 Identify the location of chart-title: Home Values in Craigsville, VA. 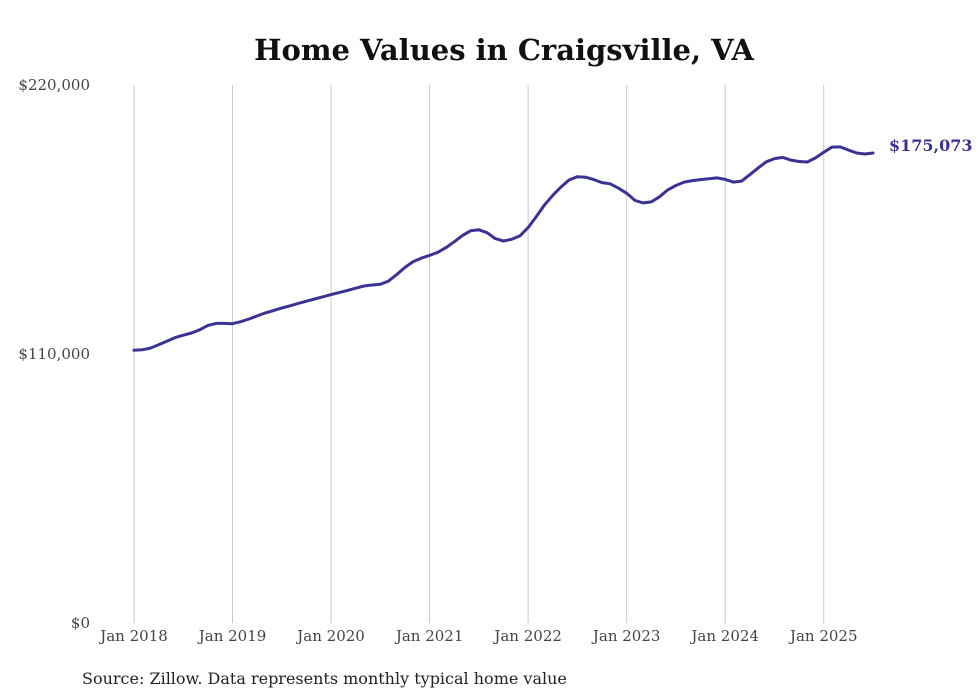
(504, 50).